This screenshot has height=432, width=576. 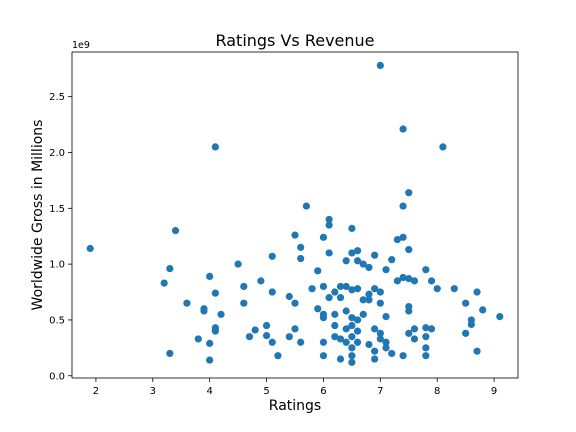 I want to click on x-tick-label: 7, so click(x=380, y=391).